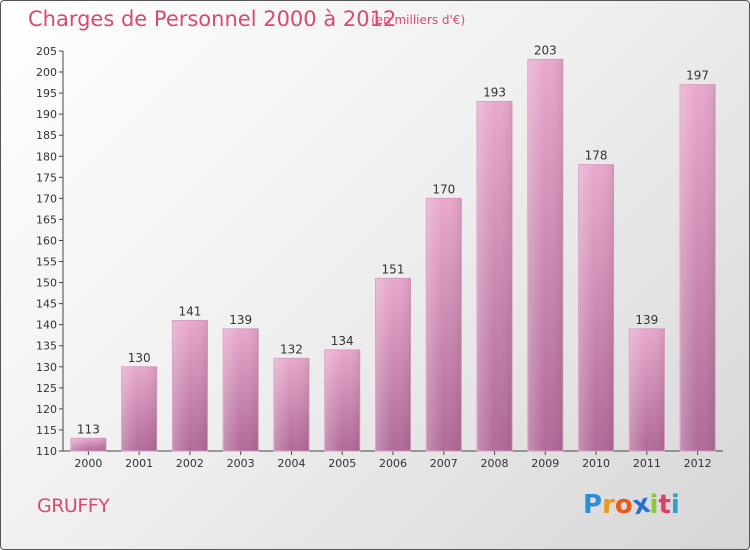 Image resolution: width=750 pixels, height=550 pixels. I want to click on y-tick-label: 130, so click(46, 367).